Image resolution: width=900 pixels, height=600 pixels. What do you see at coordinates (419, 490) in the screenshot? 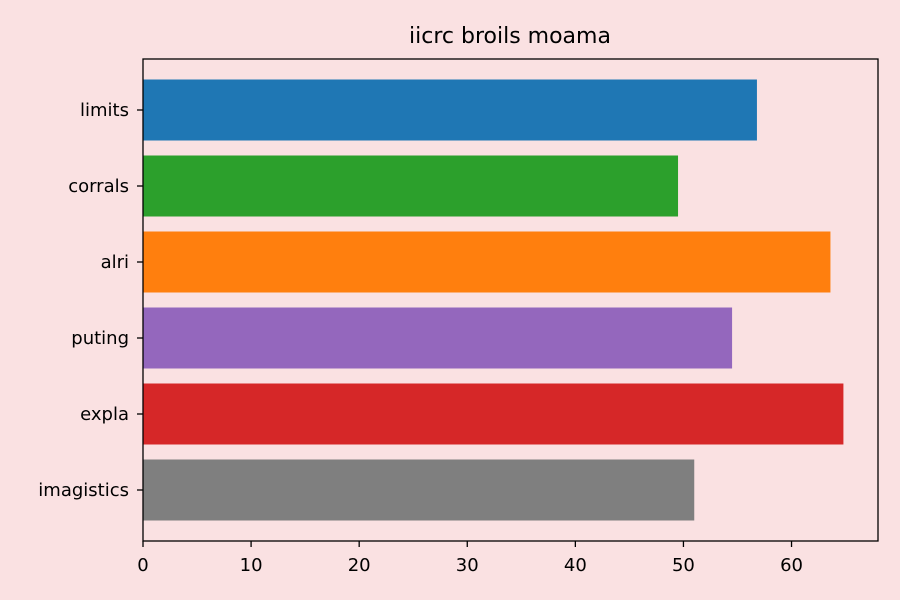
I see `bar-imagistics` at bounding box center [419, 490].